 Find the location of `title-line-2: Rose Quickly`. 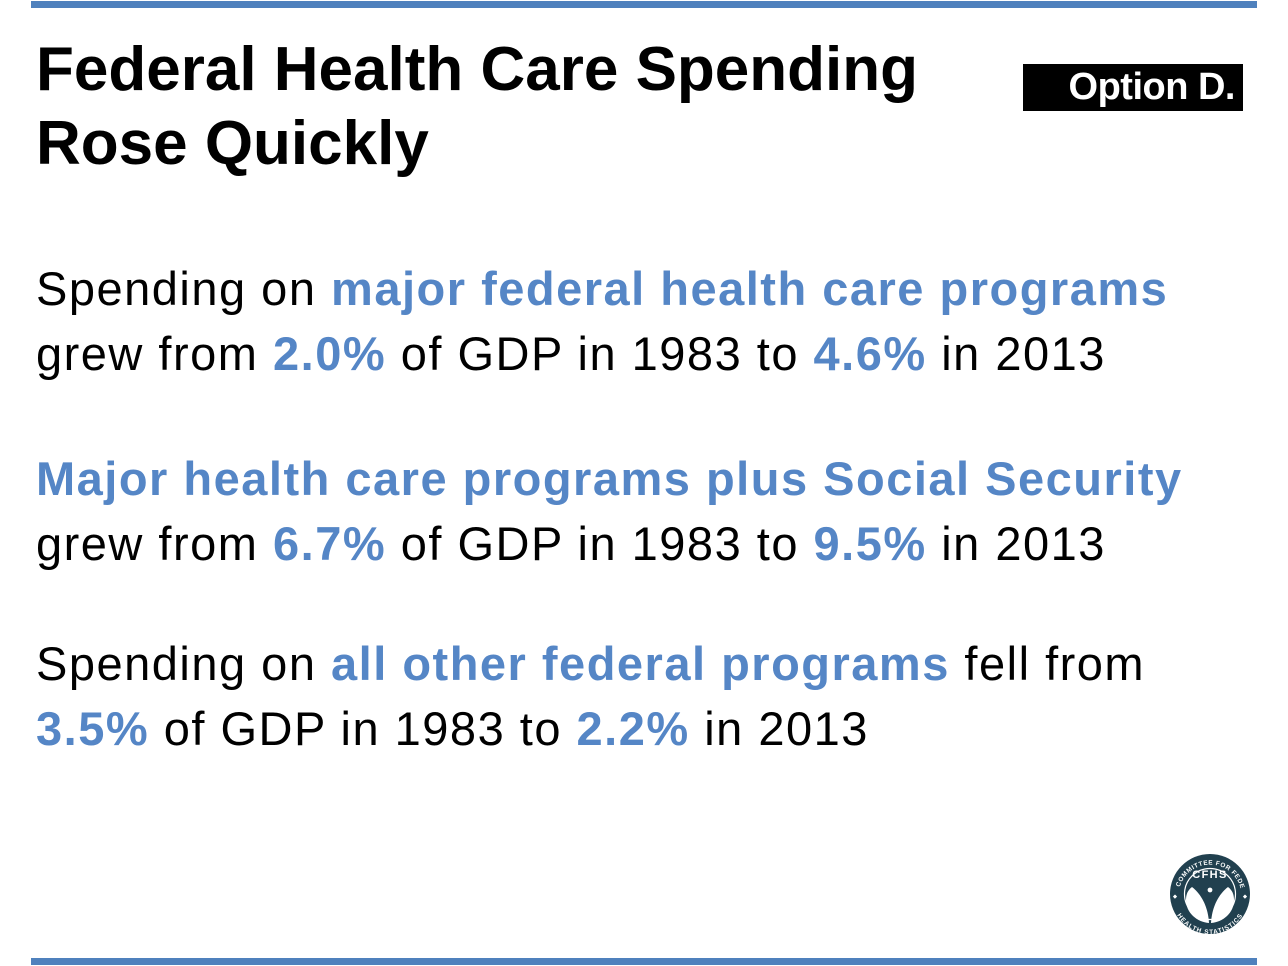

title-line-2: Rose Quickly is located at coordinates (232, 143).